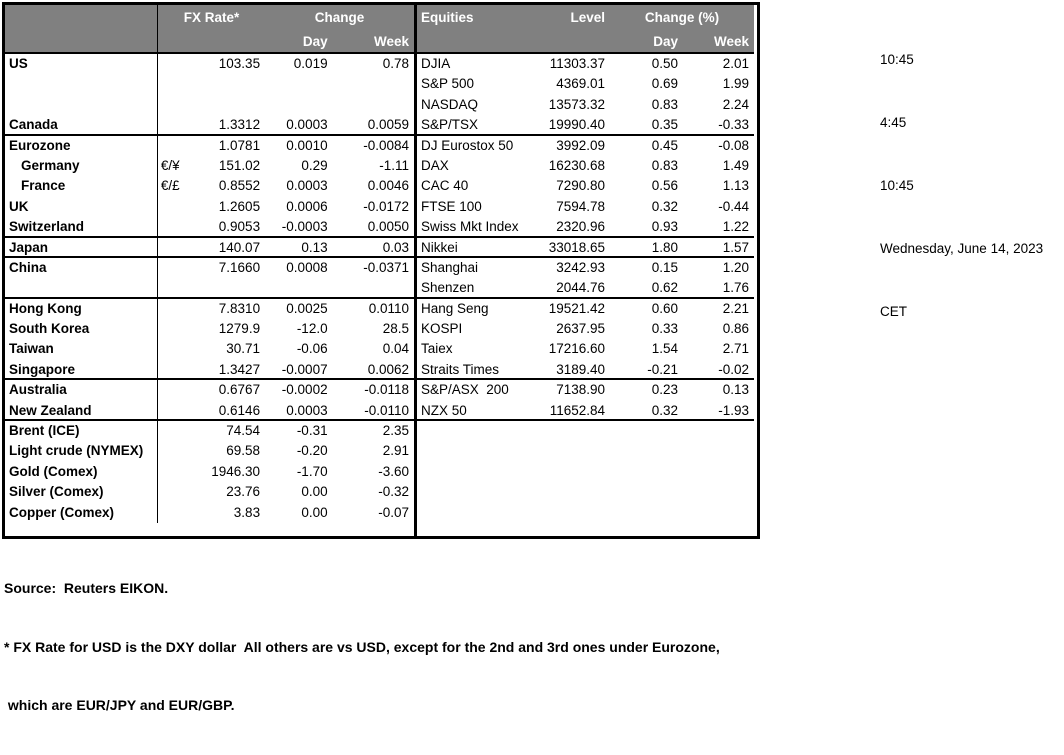 This screenshot has width=1064, height=755. I want to click on fx-week-change-value: -0.0084, so click(386, 145).